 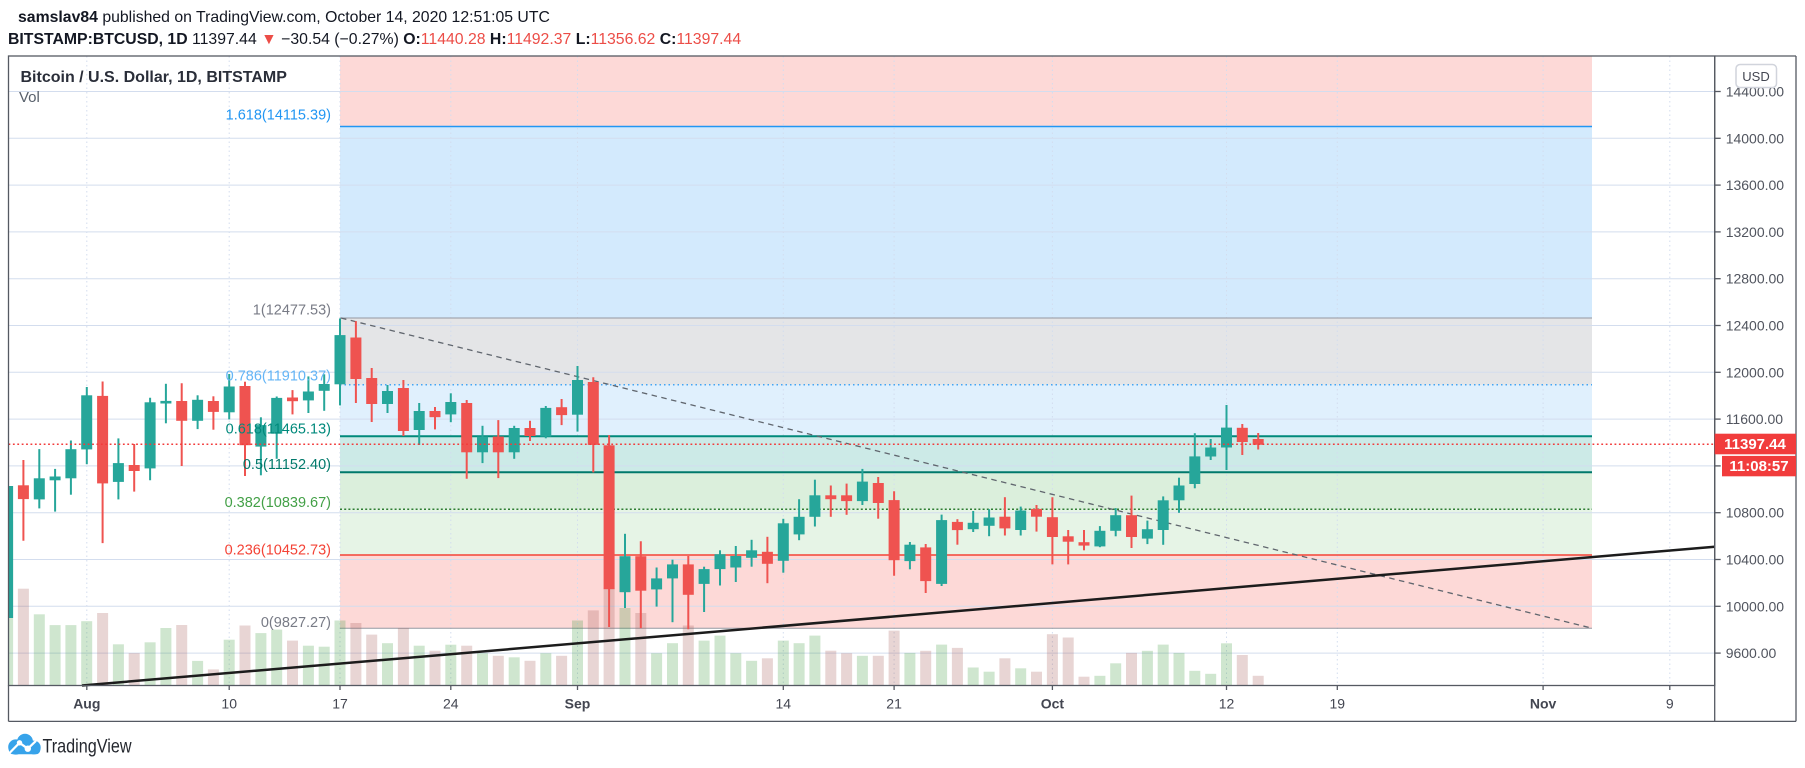 I want to click on svg-text: Aug, so click(x=86, y=704).